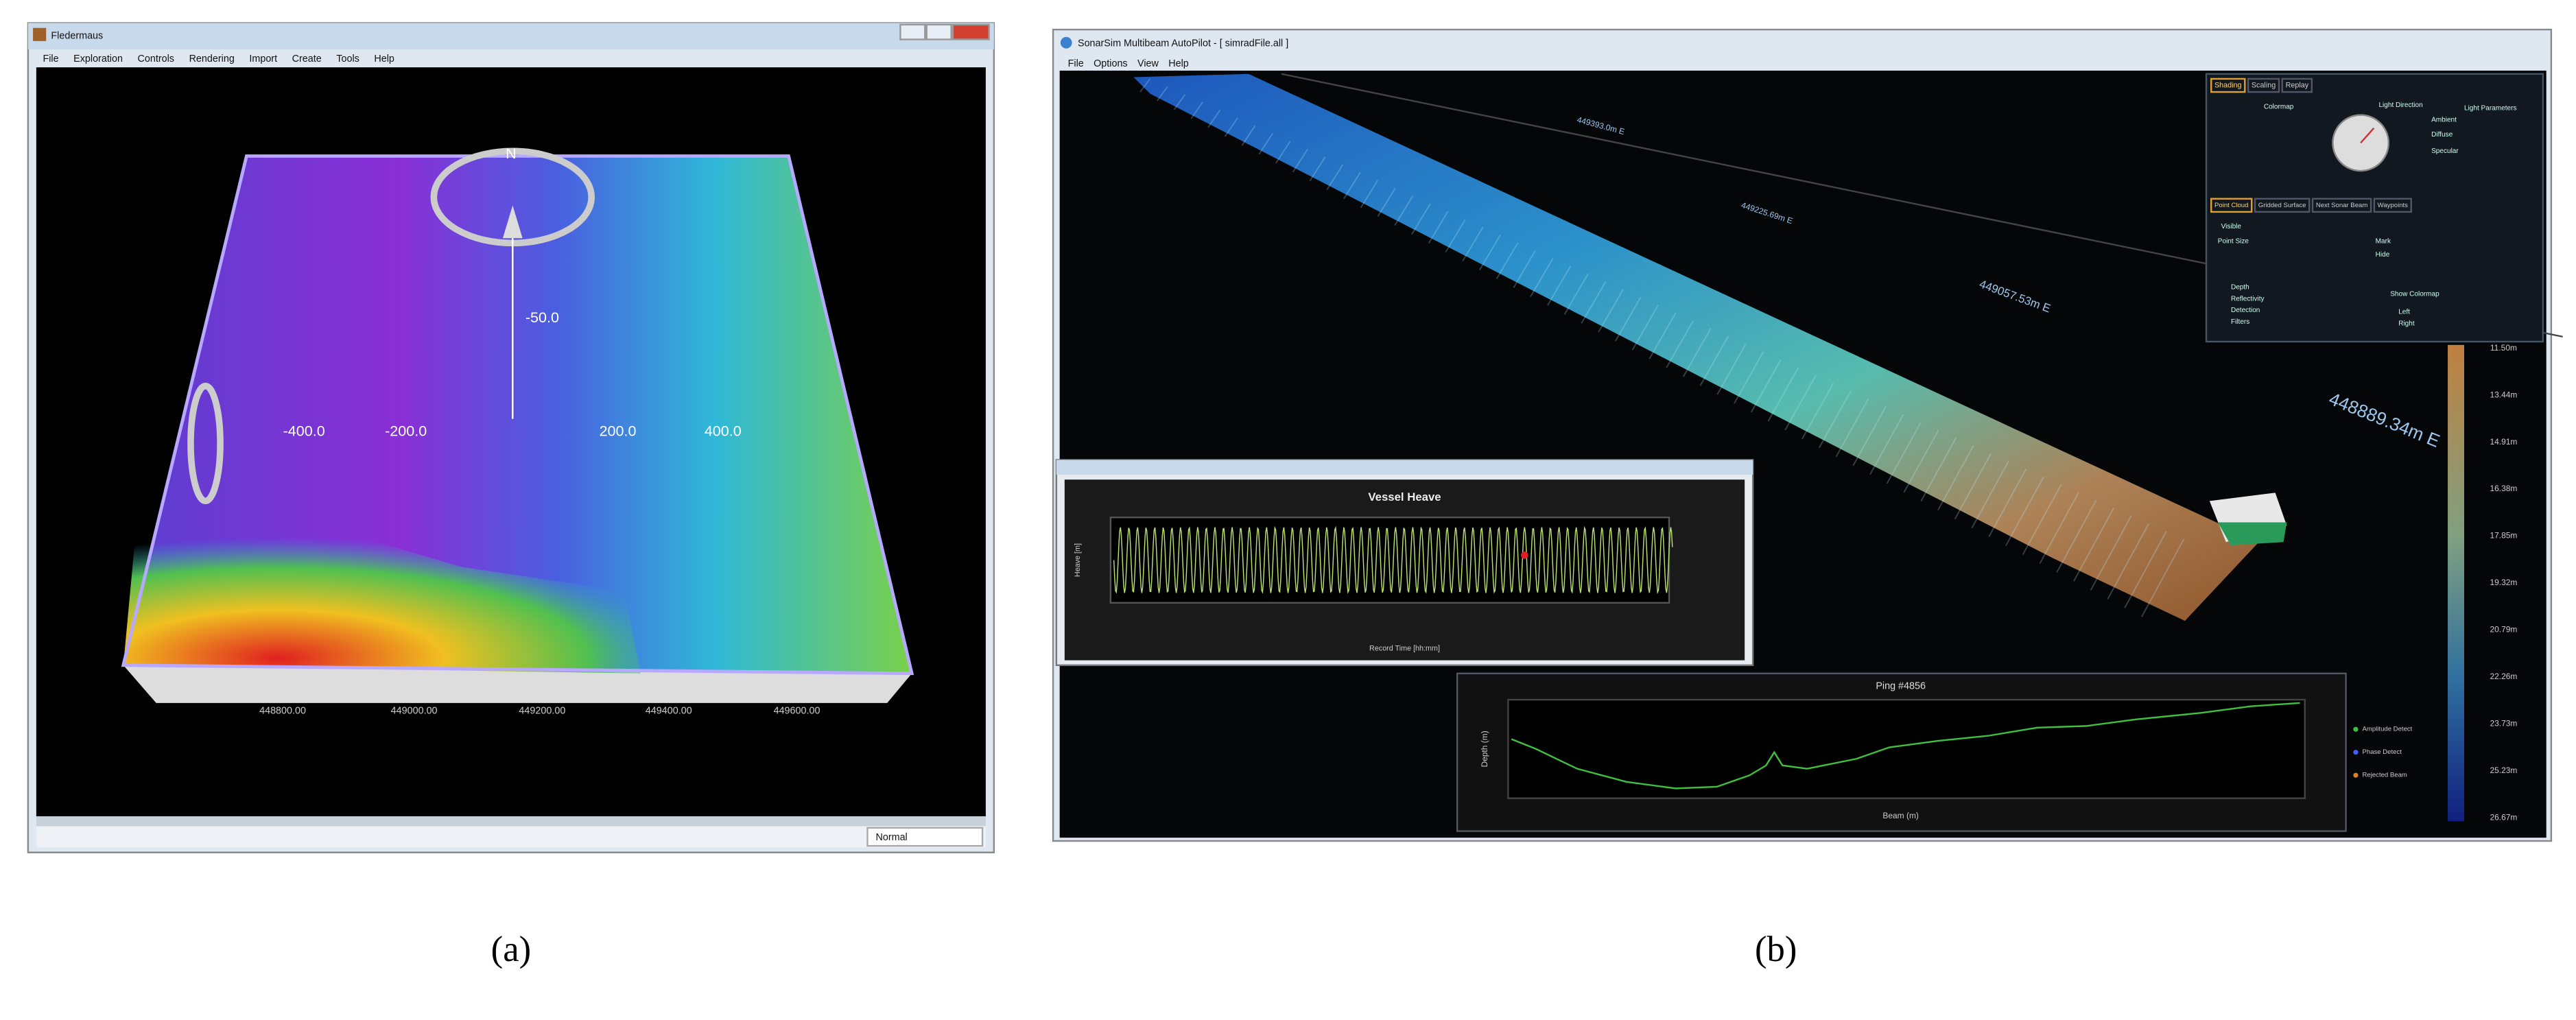 Image resolution: width=2576 pixels, height=1020 pixels. What do you see at coordinates (2356, 775) in the screenshot?
I see `legend-swatch` at bounding box center [2356, 775].